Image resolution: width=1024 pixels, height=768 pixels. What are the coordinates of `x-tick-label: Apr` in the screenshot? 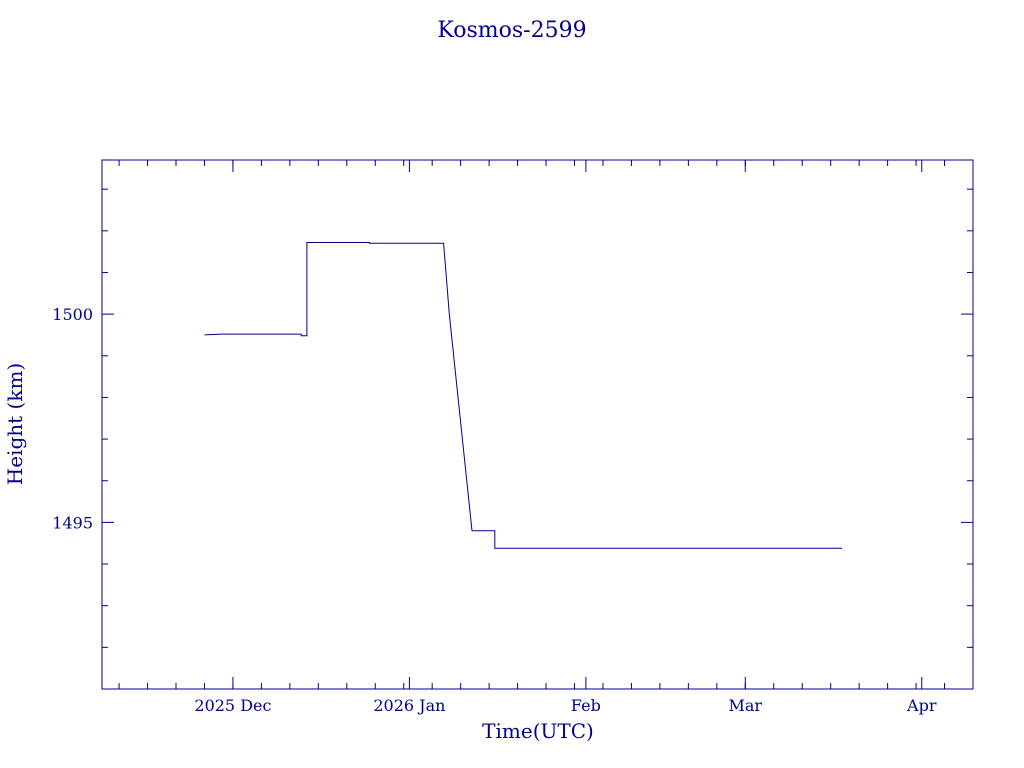 It's located at (921, 705).